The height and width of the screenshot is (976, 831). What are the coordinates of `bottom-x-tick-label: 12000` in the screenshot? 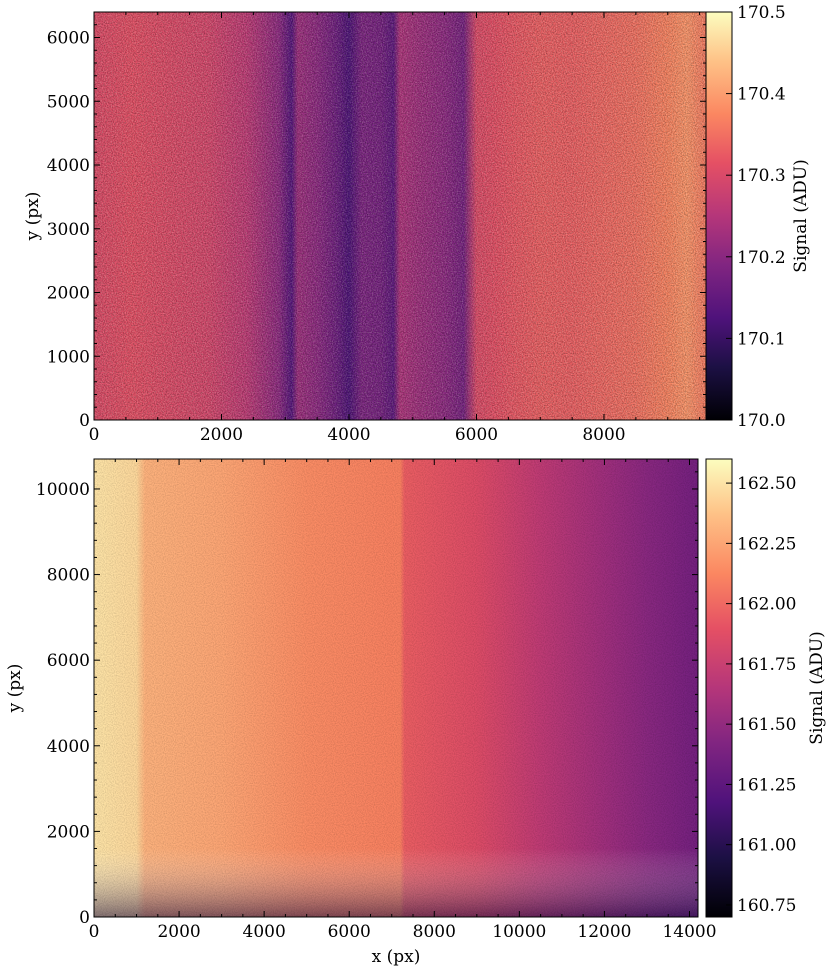 It's located at (604, 932).